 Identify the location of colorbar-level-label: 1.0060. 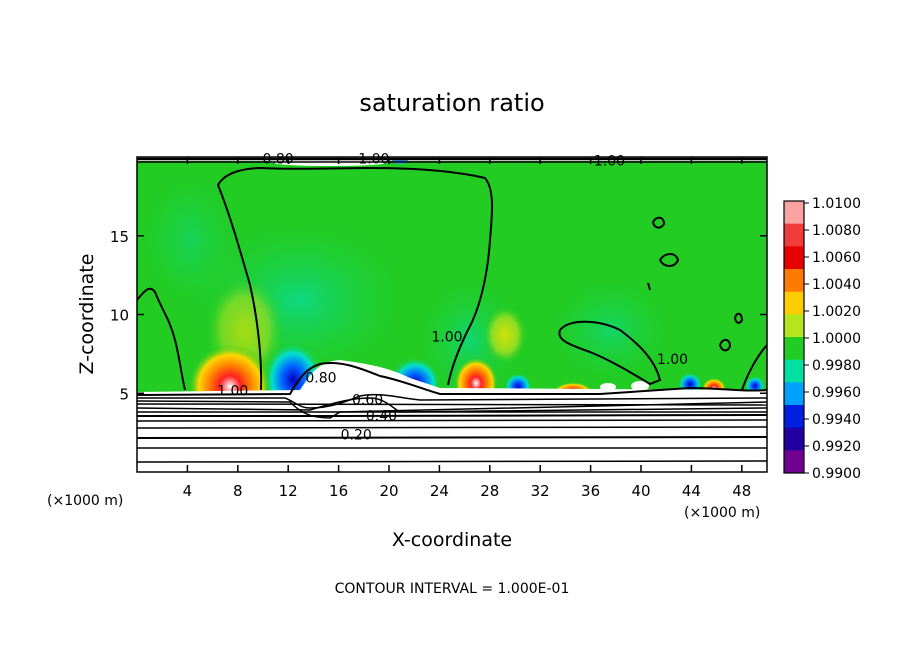
(836, 258).